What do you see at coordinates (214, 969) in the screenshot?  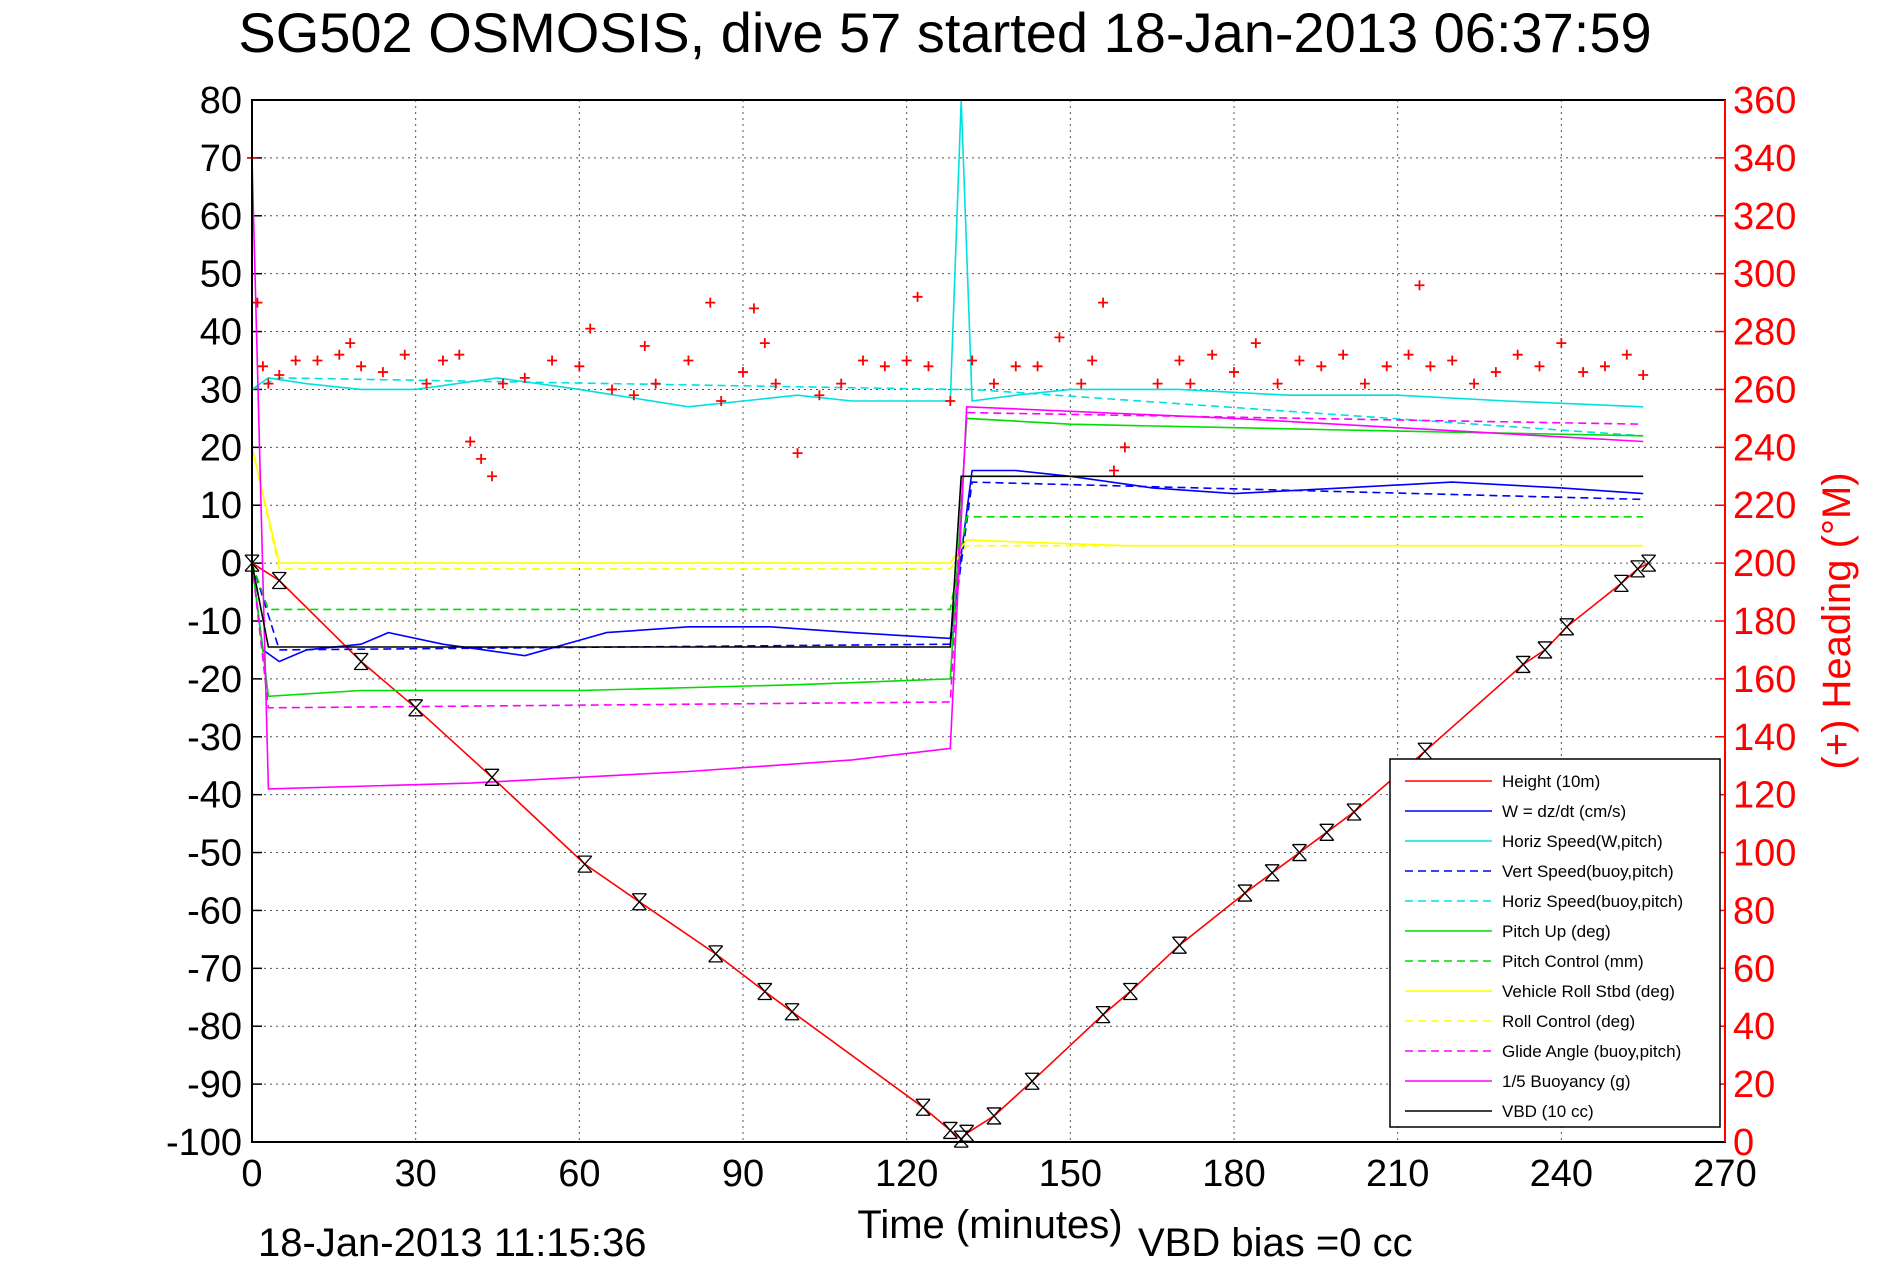 I see `y-tick-label: -70` at bounding box center [214, 969].